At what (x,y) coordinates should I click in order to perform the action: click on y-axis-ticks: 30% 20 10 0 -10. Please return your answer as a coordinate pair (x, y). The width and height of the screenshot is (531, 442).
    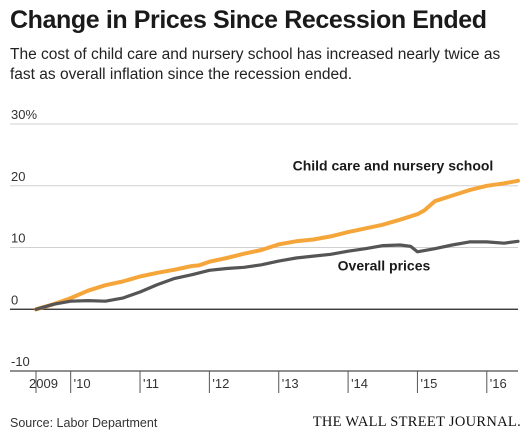
    Looking at the image, I should click on (24, 238).